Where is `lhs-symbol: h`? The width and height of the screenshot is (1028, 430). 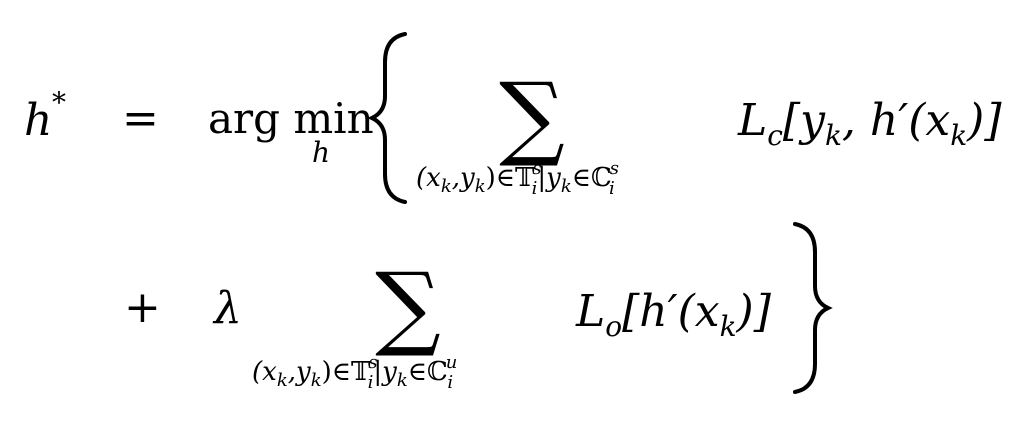 lhs-symbol: h is located at coordinates (38, 120).